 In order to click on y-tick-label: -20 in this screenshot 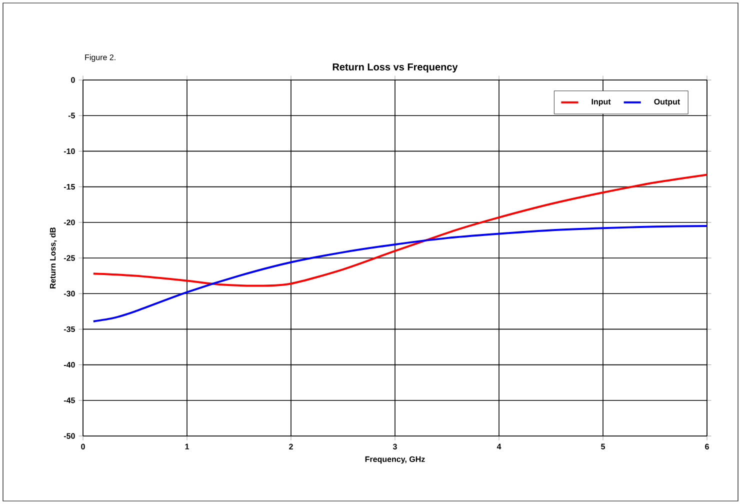, I will do `click(69, 223)`.